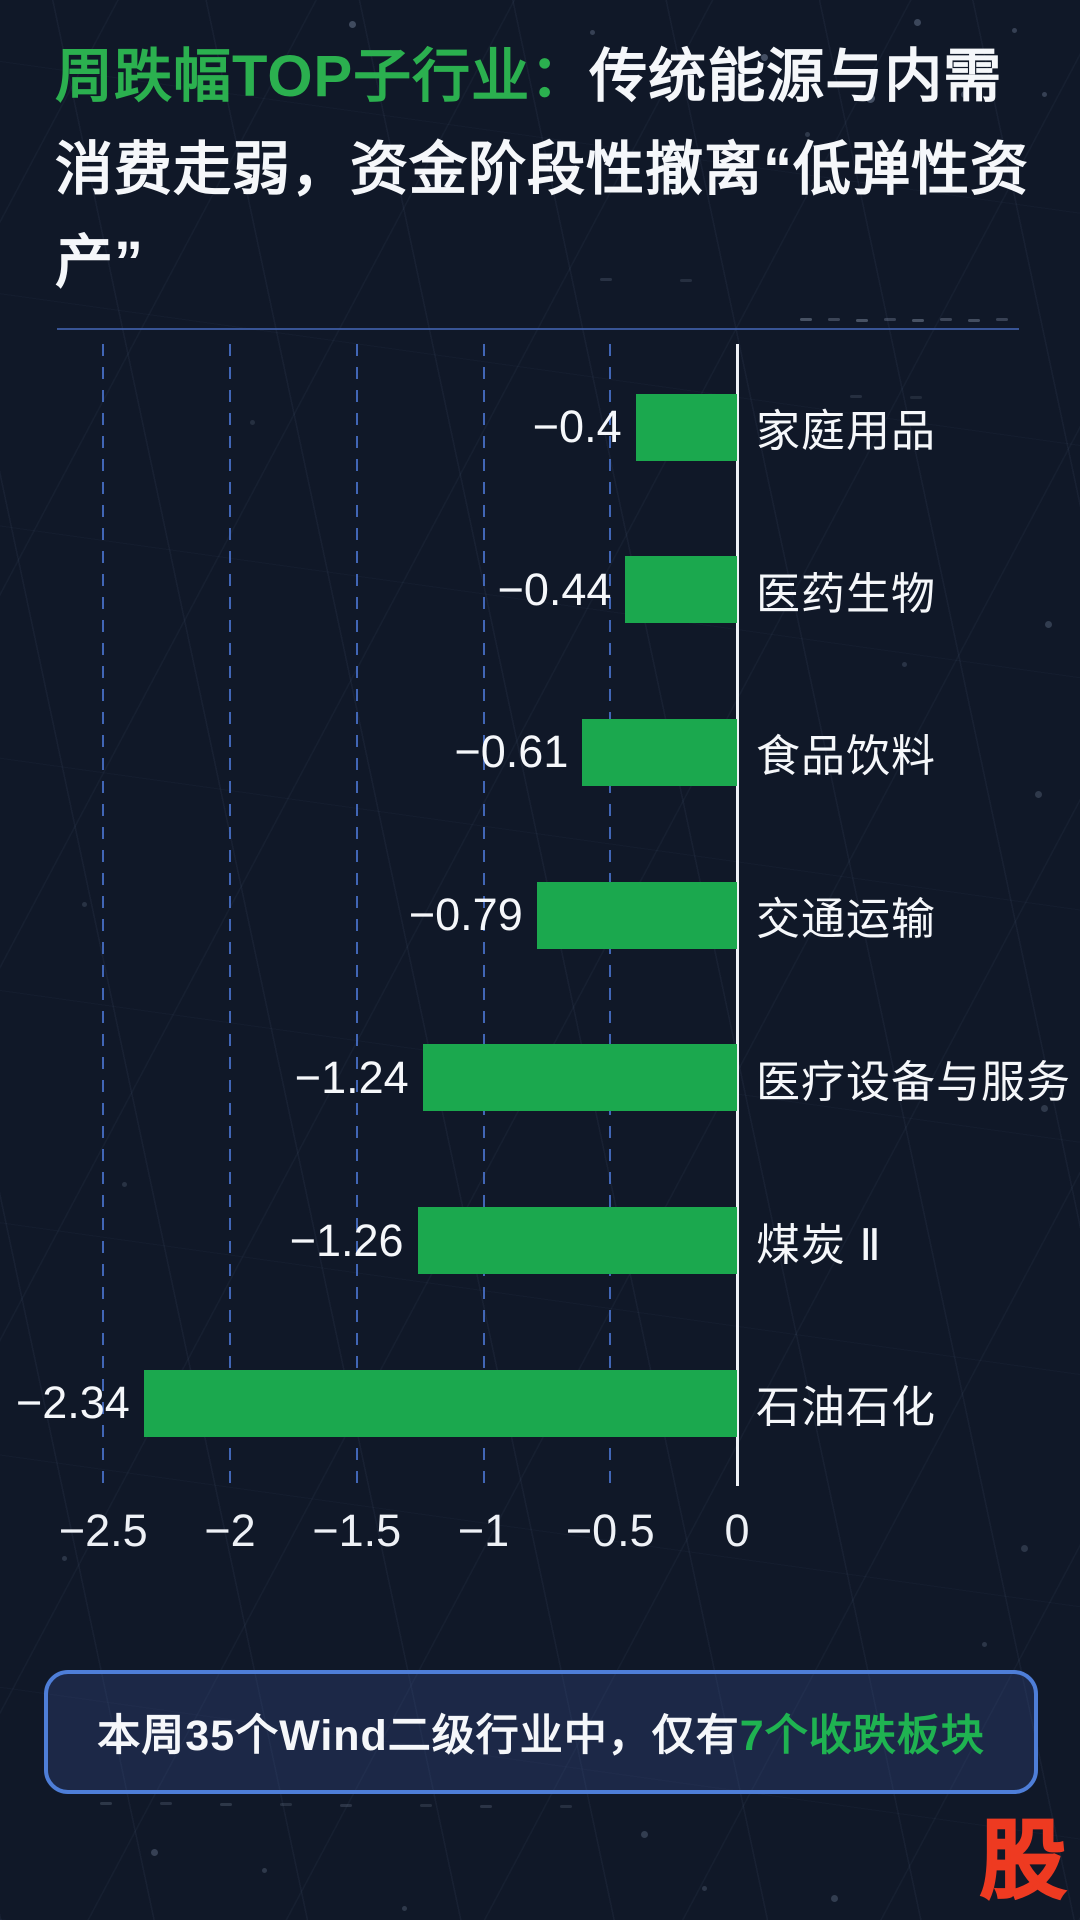 The height and width of the screenshot is (1920, 1080). I want to click on bar-value-label: −2.34, so click(72, 1403).